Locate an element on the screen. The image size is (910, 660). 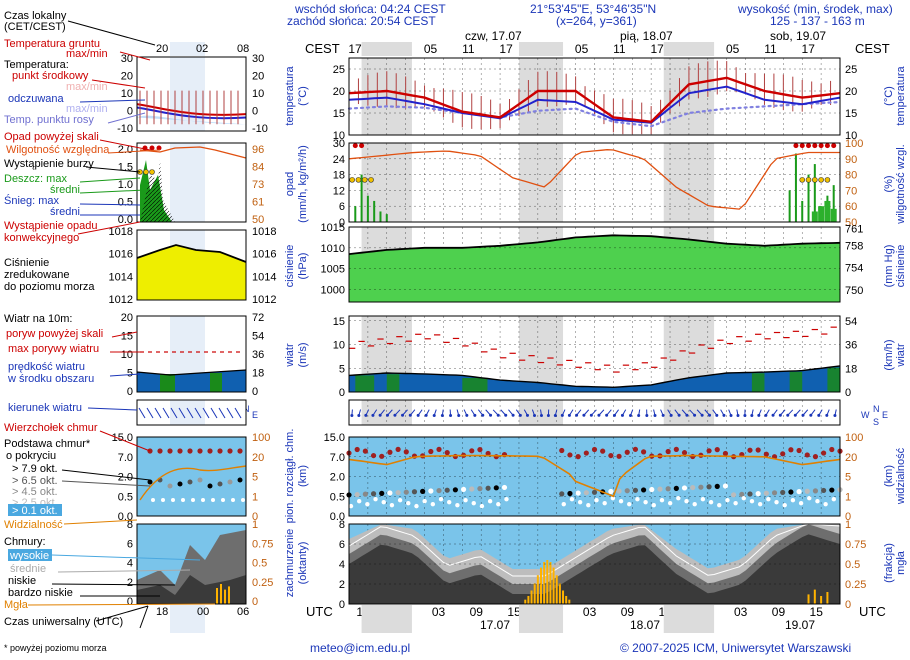
hour-label-top: 11 is located at coordinates (770, 49).